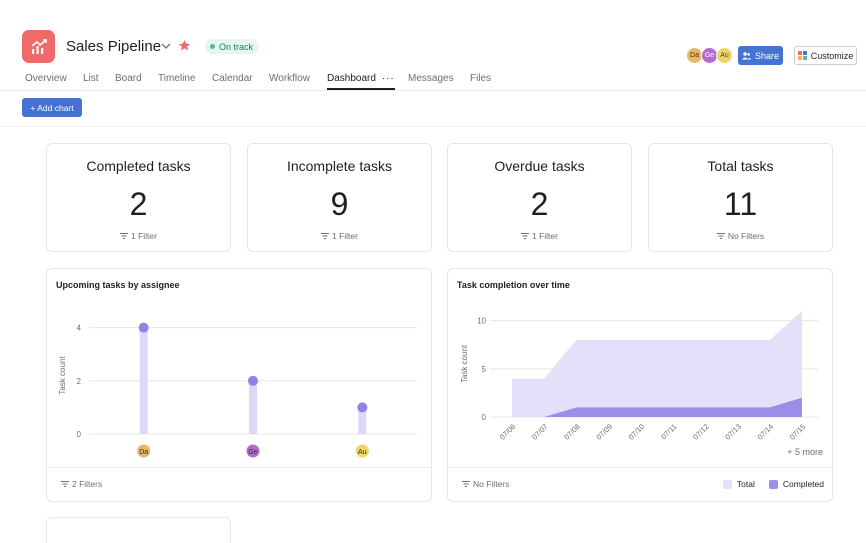 The width and height of the screenshot is (866, 543). Describe the element at coordinates (38, 46) in the screenshot. I see `project-icon` at that location.